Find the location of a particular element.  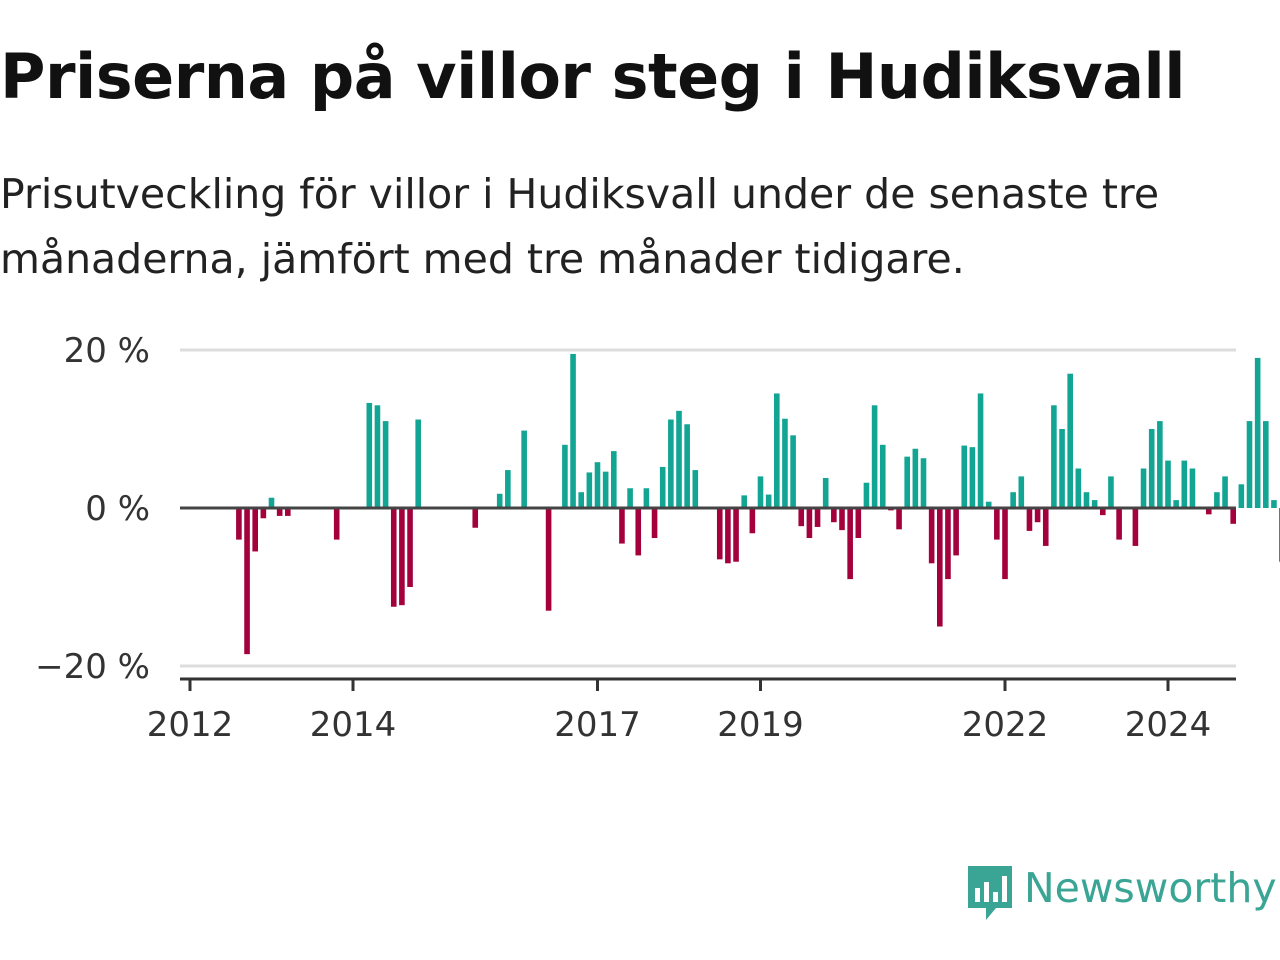

x-tick-label: 2022 is located at coordinates (1005, 725).